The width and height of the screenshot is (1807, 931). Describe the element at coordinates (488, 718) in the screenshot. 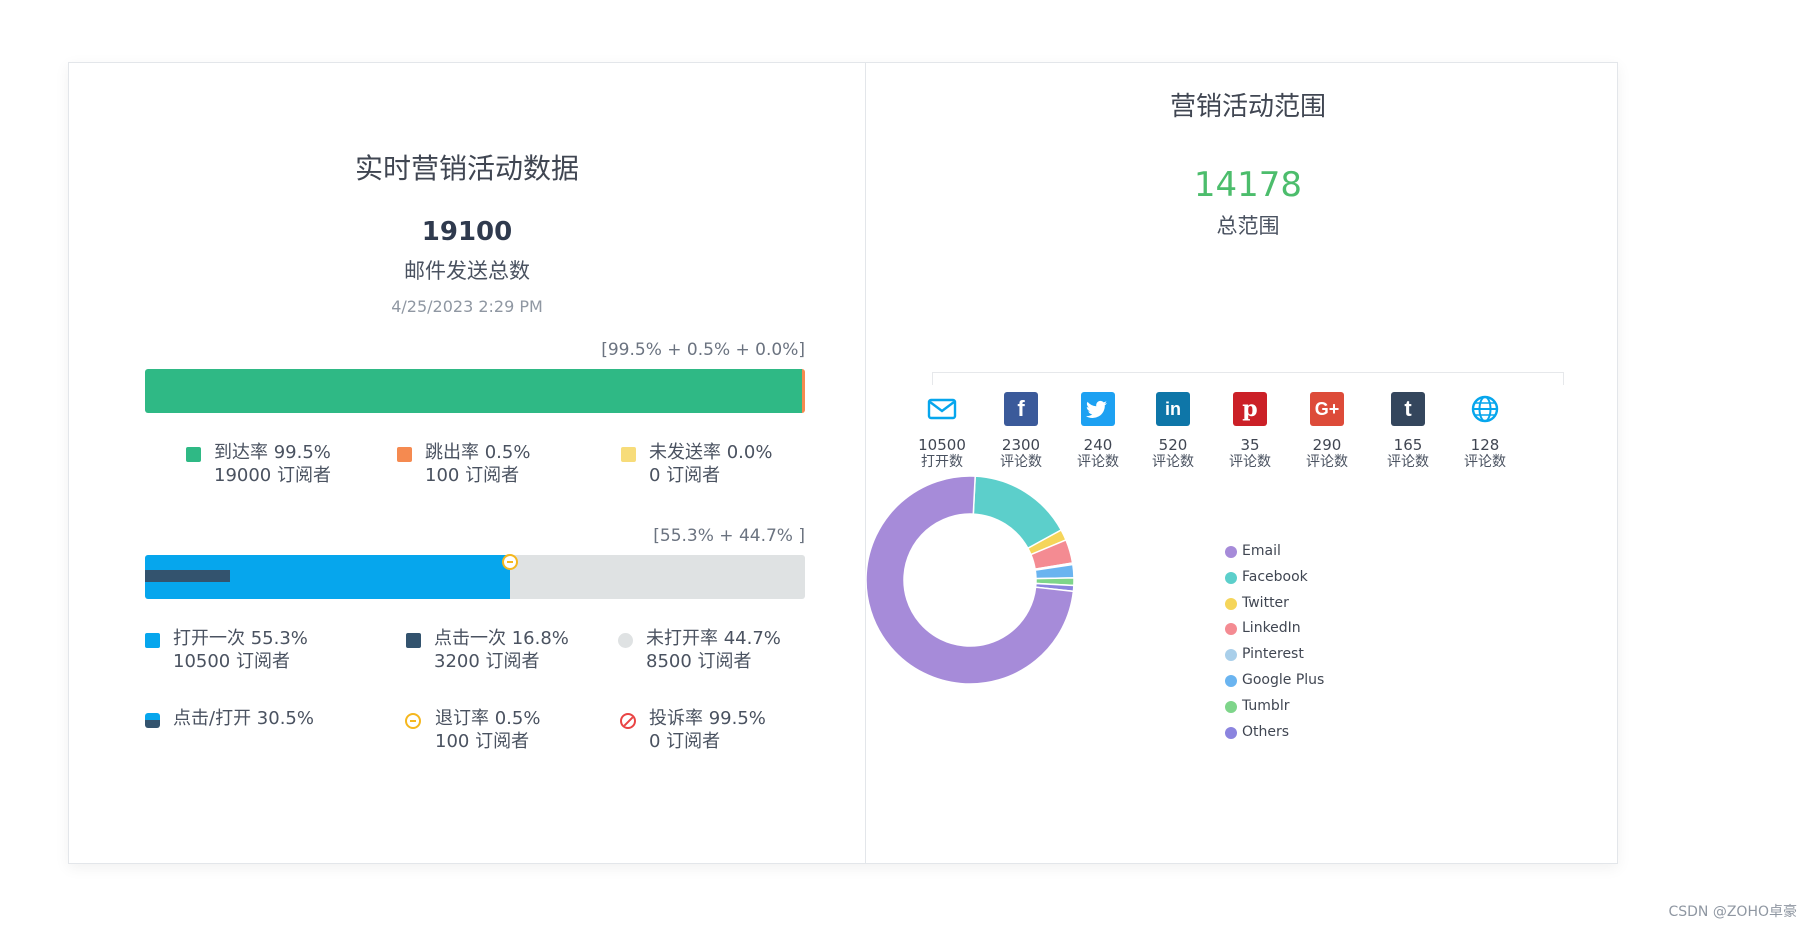

I see `unsubscribe-rate: 退订率 0.5%` at that location.